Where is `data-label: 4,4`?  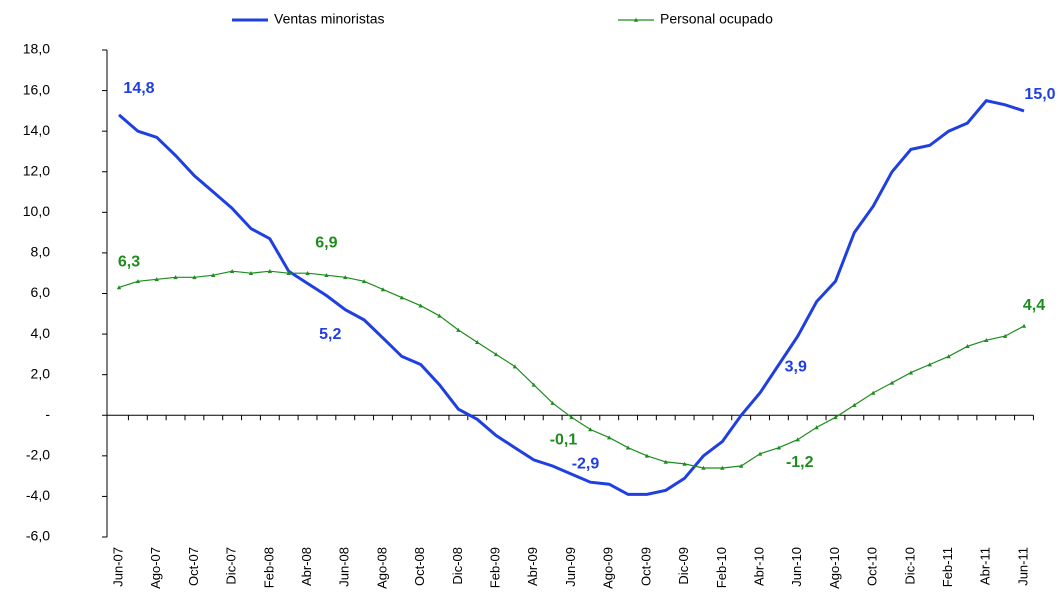
data-label: 4,4 is located at coordinates (1034, 305).